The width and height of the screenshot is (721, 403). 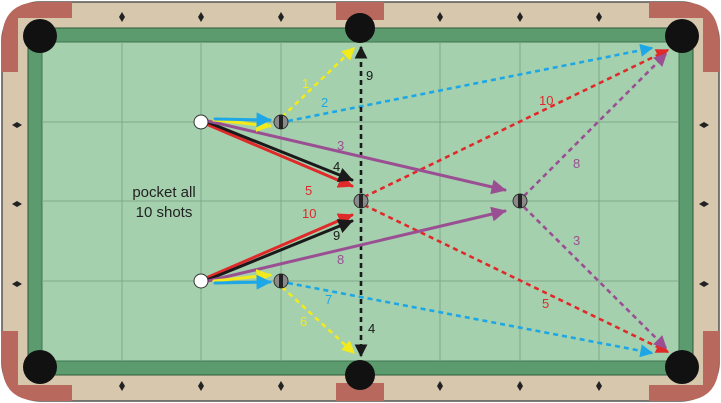 I want to click on pocket-top-right, so click(x=682, y=36).